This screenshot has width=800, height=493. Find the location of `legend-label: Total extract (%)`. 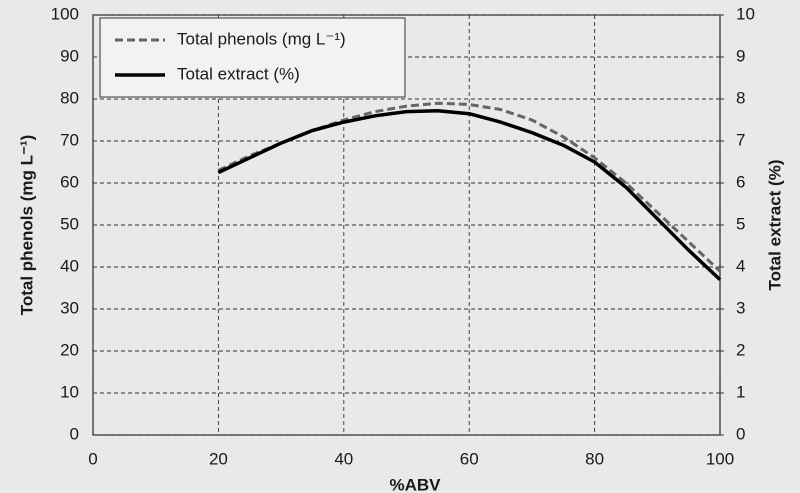

legend-label: Total extract (%) is located at coordinates (238, 73).